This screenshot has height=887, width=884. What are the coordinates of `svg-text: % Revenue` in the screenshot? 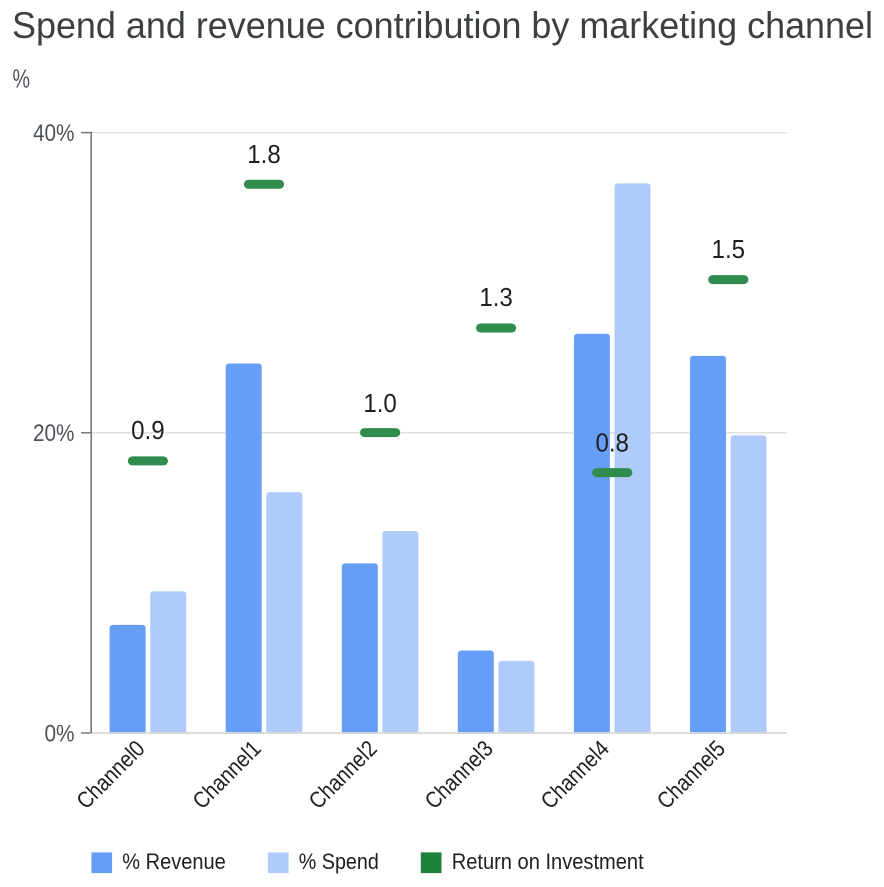 It's located at (174, 861).